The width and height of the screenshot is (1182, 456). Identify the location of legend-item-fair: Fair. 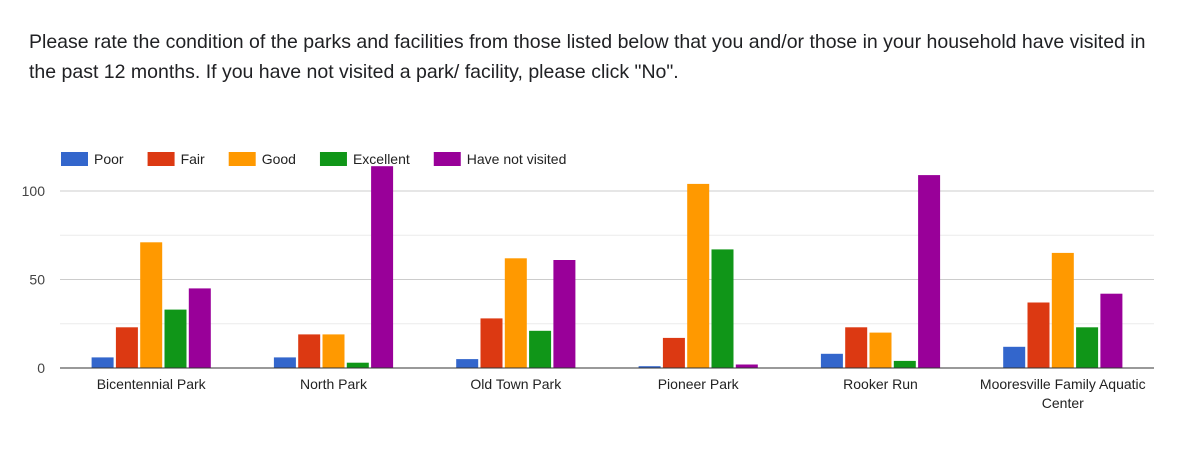
(176, 159).